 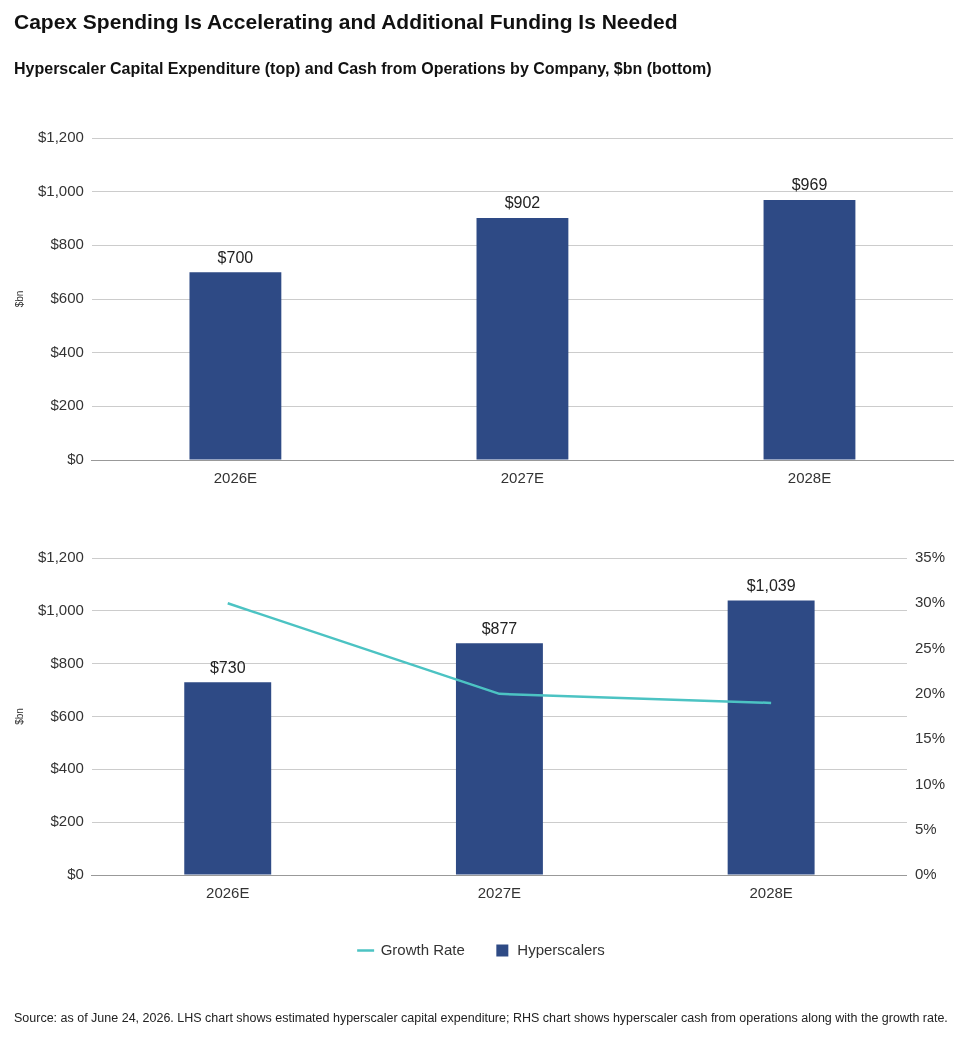 I want to click on data-label: $730, so click(x=227, y=667).